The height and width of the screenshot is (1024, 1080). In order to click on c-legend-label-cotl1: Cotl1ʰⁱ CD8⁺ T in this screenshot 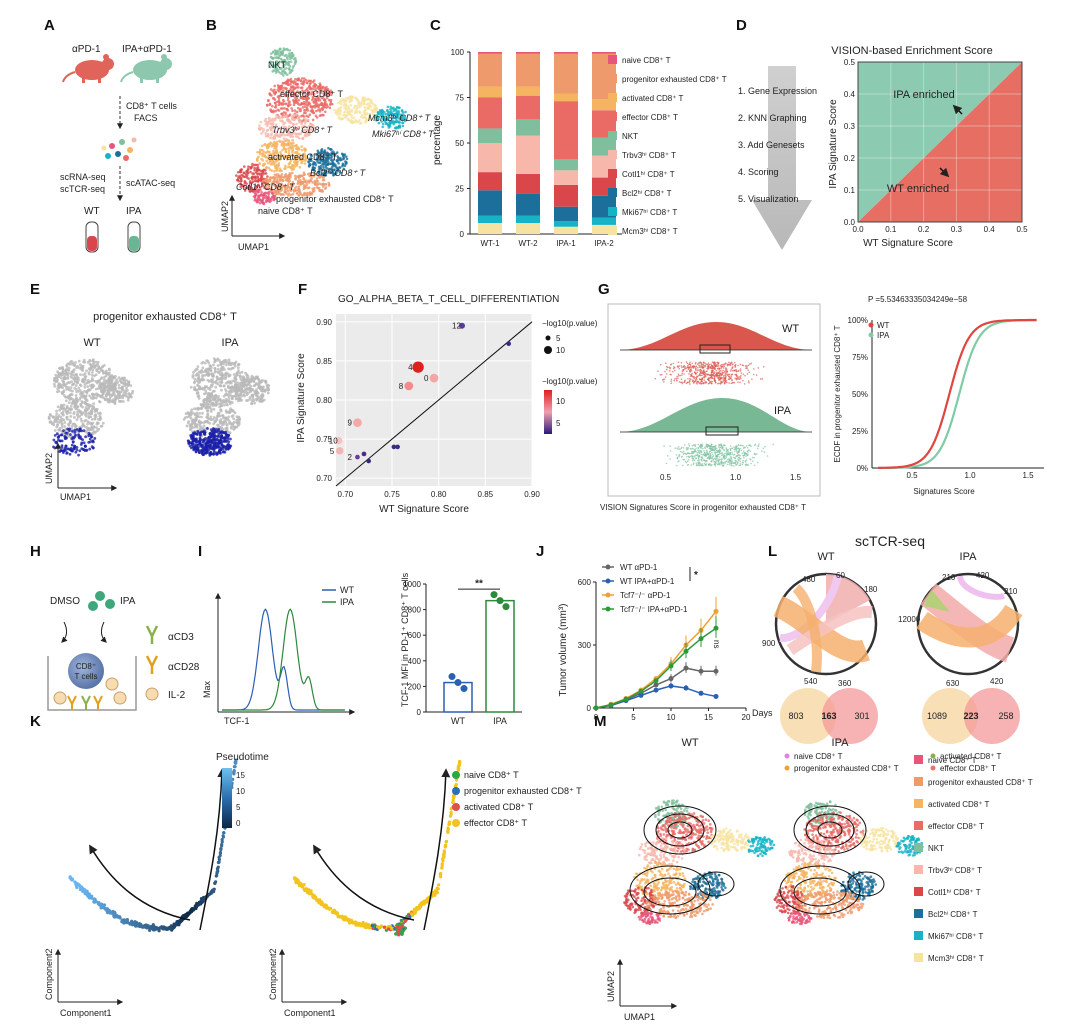, I will do `click(648, 174)`.